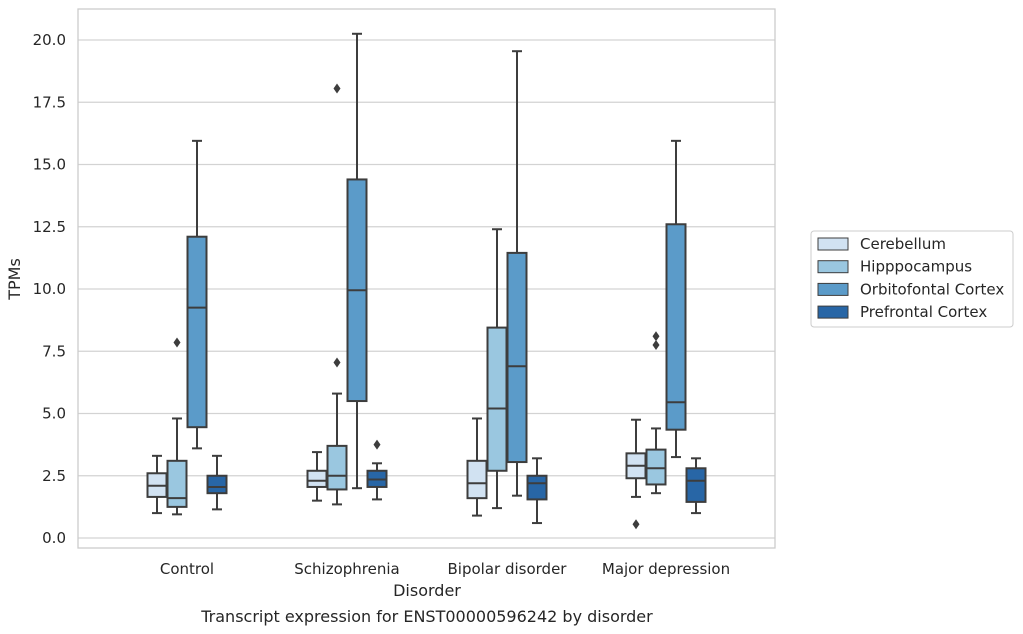  I want to click on y-tick-label: 2.5, so click(54, 476).